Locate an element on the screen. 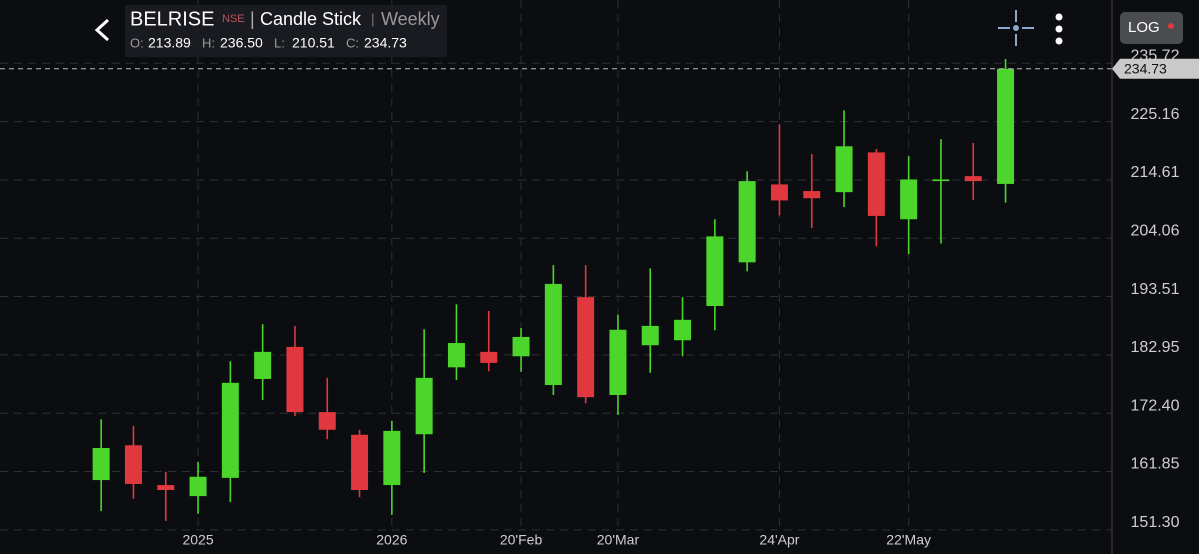 The width and height of the screenshot is (1199, 554). ohlc-label: H: is located at coordinates (208, 42).